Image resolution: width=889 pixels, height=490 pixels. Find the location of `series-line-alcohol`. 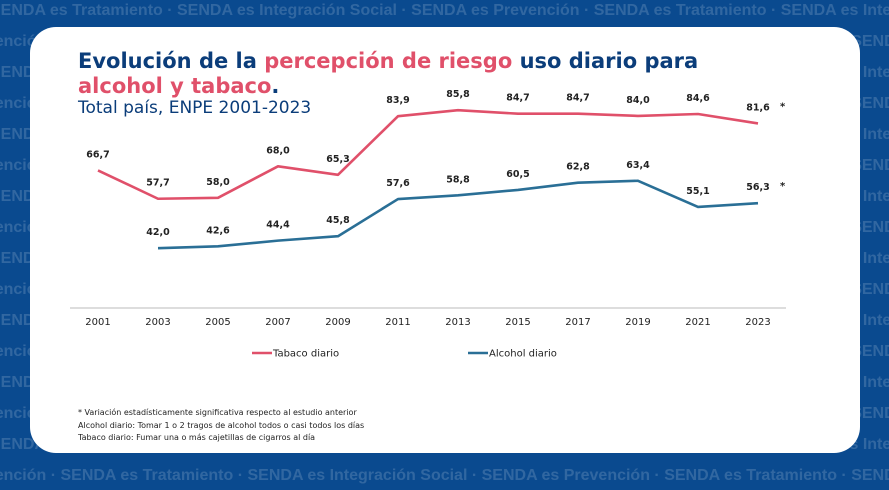

series-line-alcohol is located at coordinates (458, 214).